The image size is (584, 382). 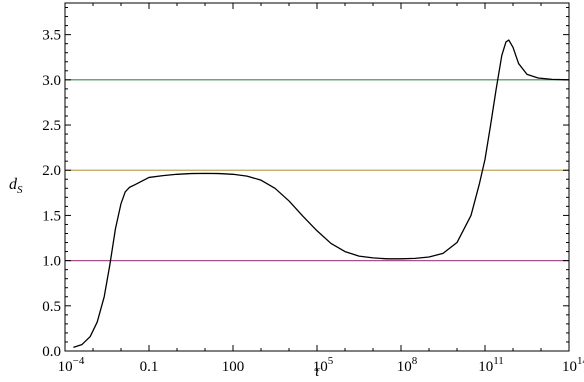 I want to click on x-tick-label: 100, so click(x=233, y=367).